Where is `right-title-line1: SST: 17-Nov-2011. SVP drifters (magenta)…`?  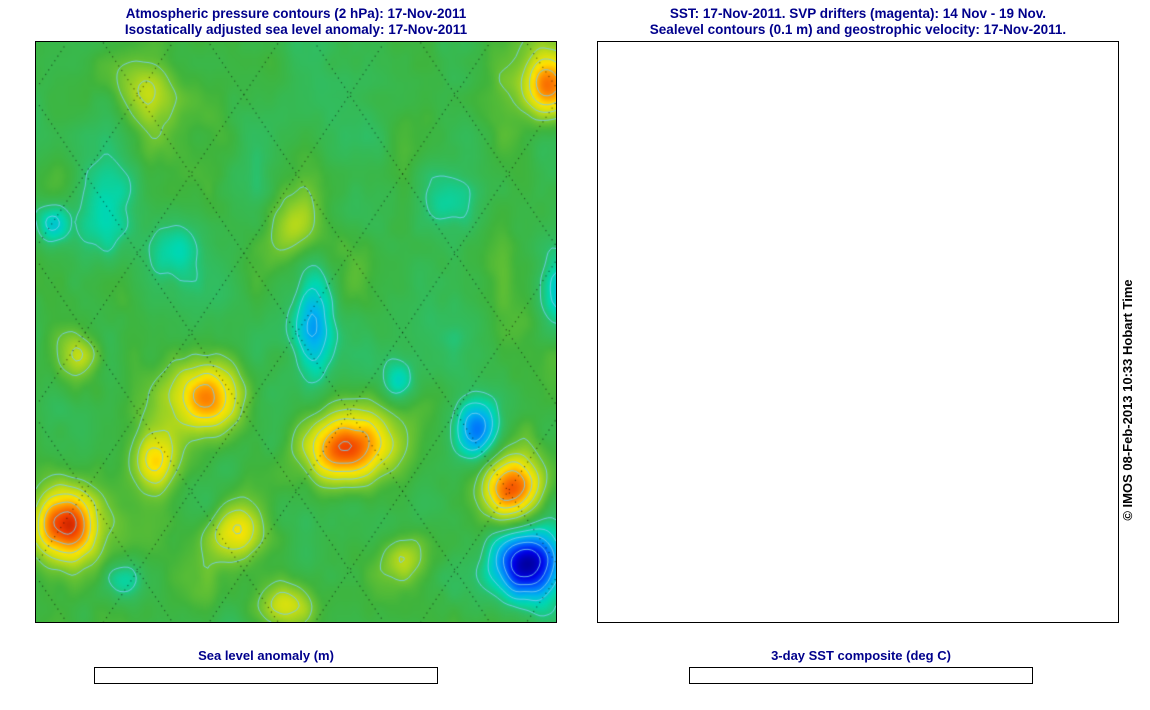
right-title-line1: SST: 17-Nov-2011. SVP drifters (magenta)… is located at coordinates (858, 13).